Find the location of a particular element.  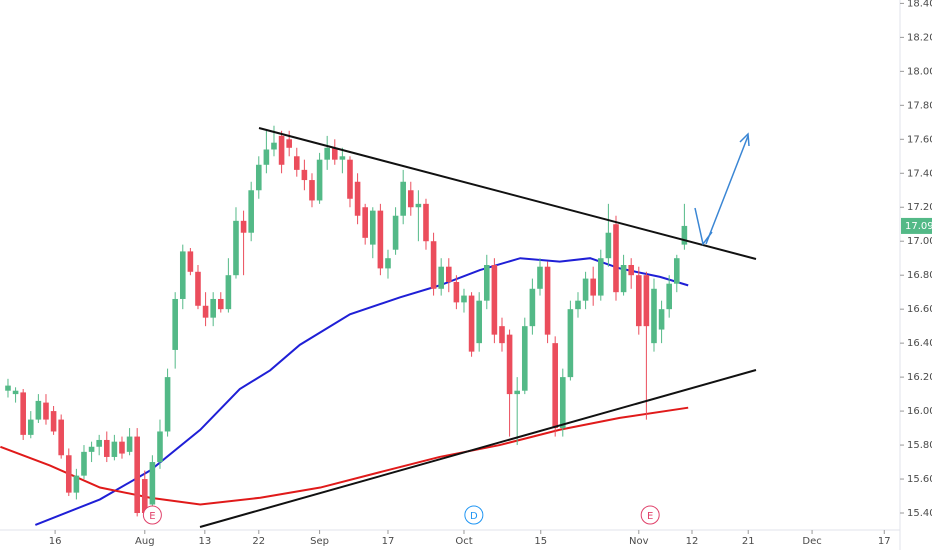

moving-average is located at coordinates (344, 456).